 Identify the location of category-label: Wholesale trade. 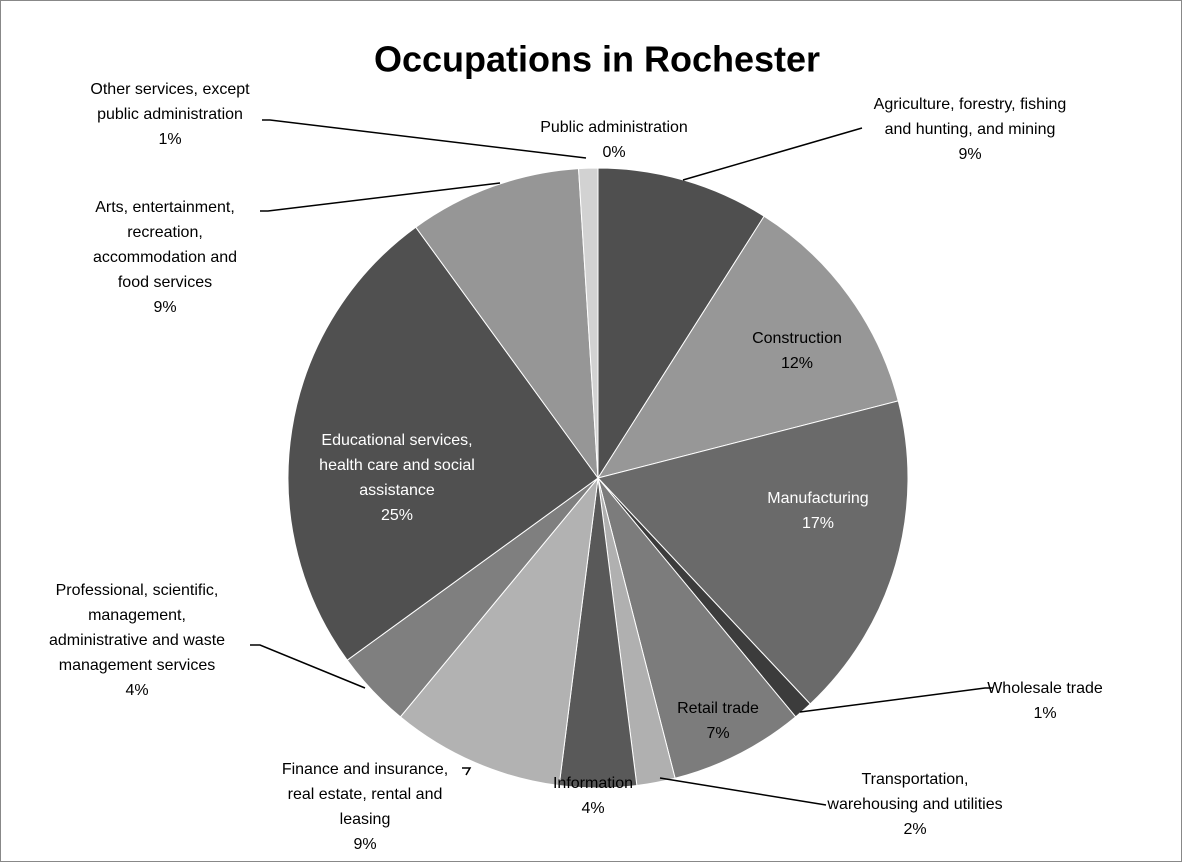
(1045, 688).